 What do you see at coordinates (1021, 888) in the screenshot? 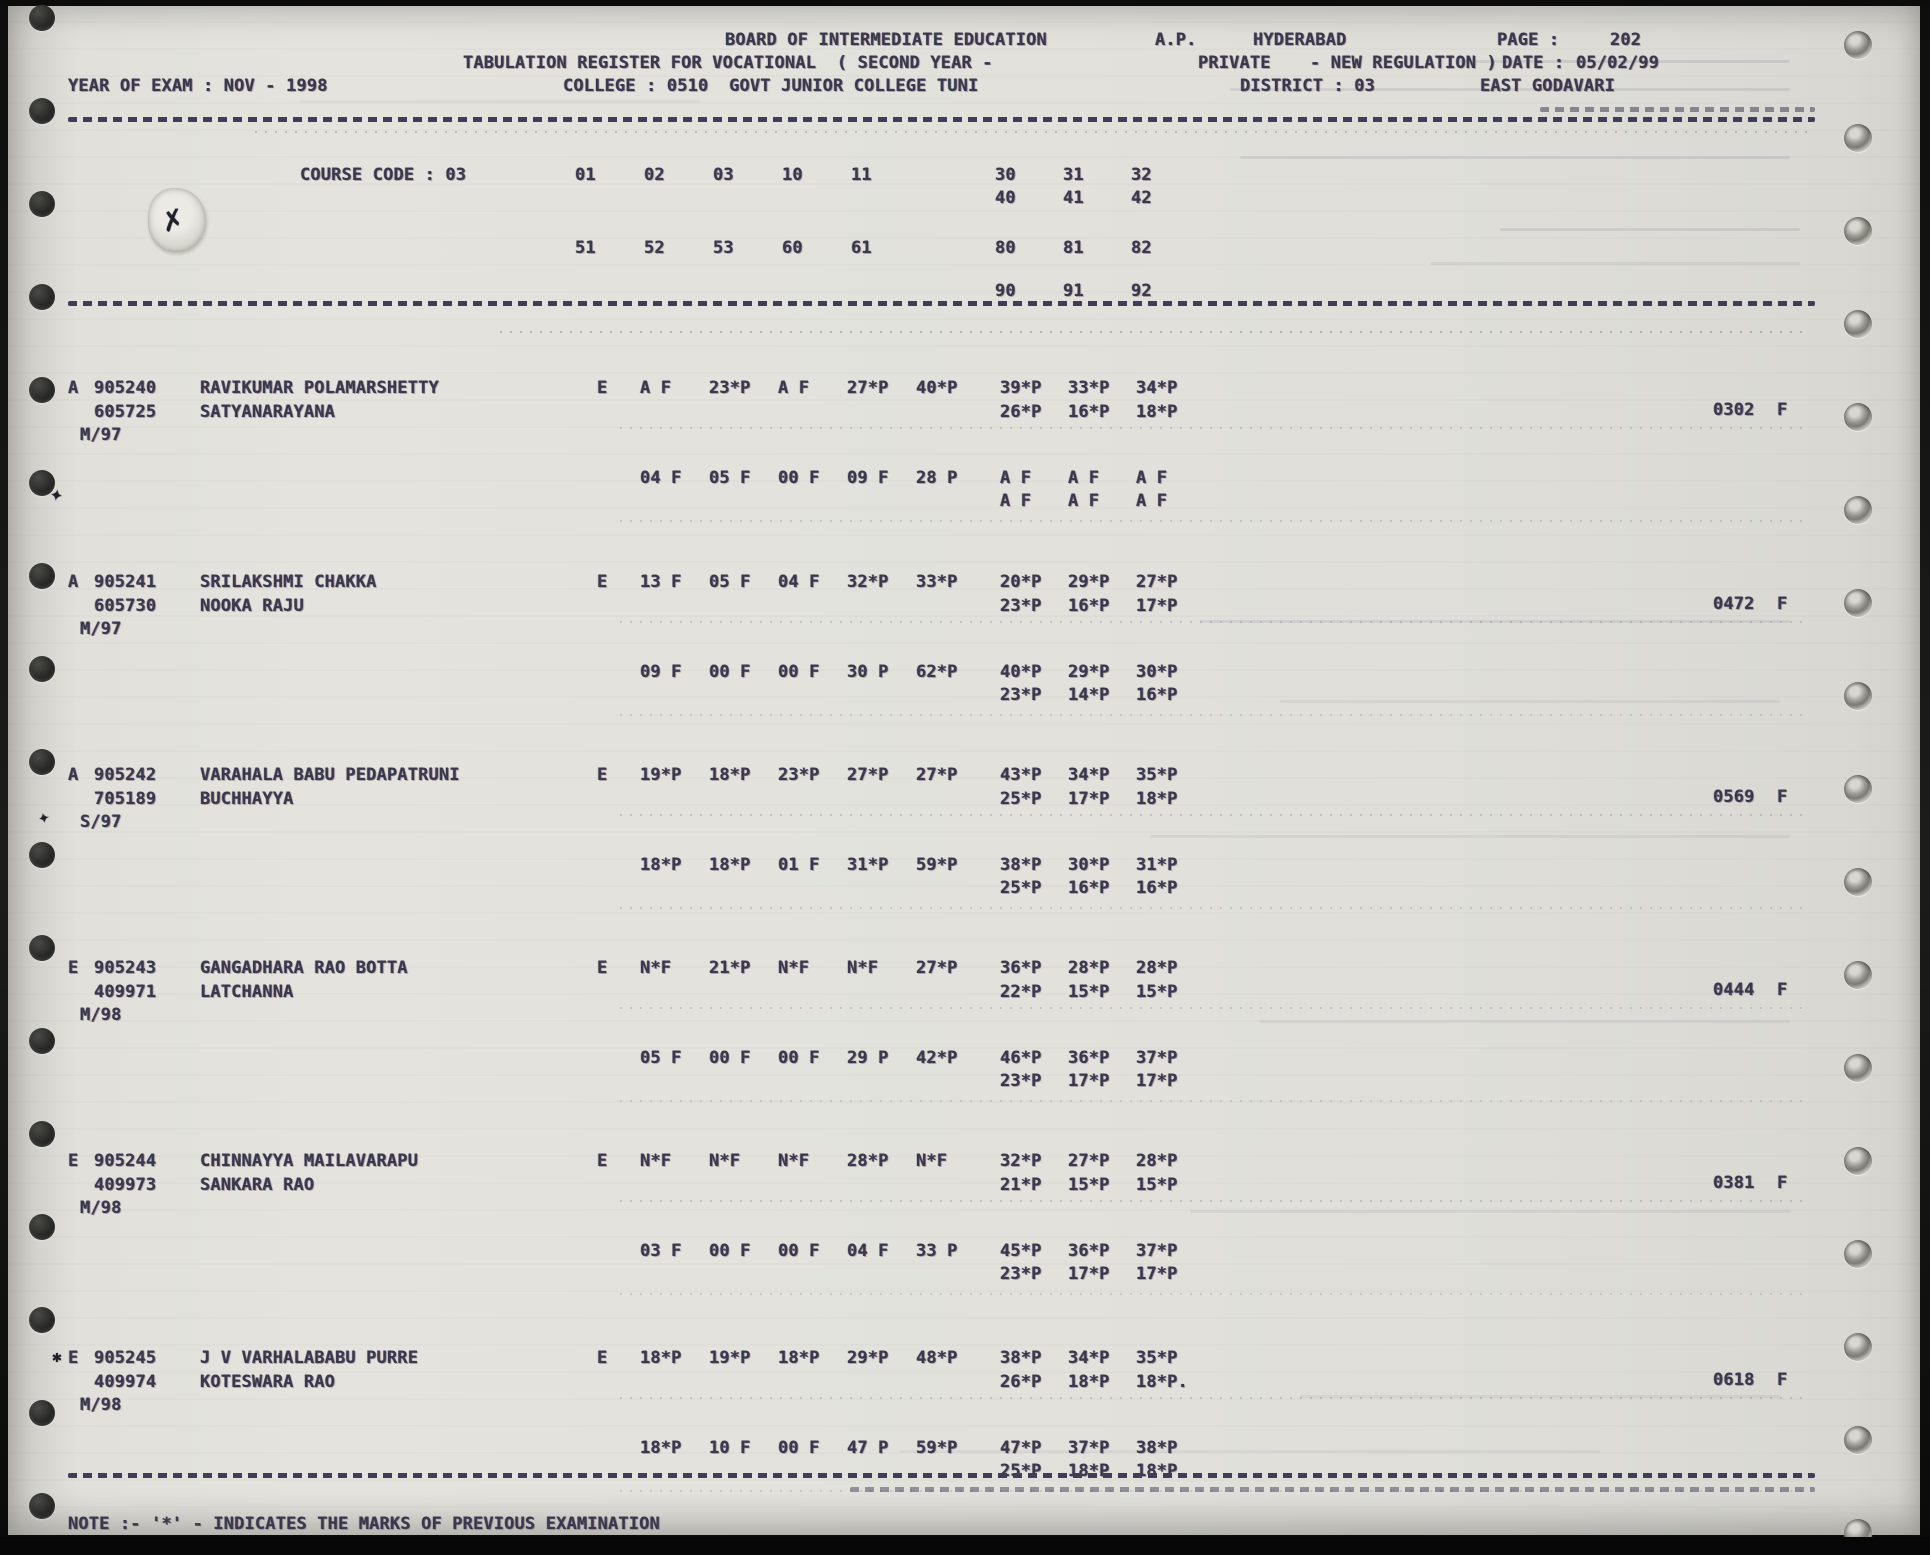
I see `marks-value: 25*P` at bounding box center [1021, 888].